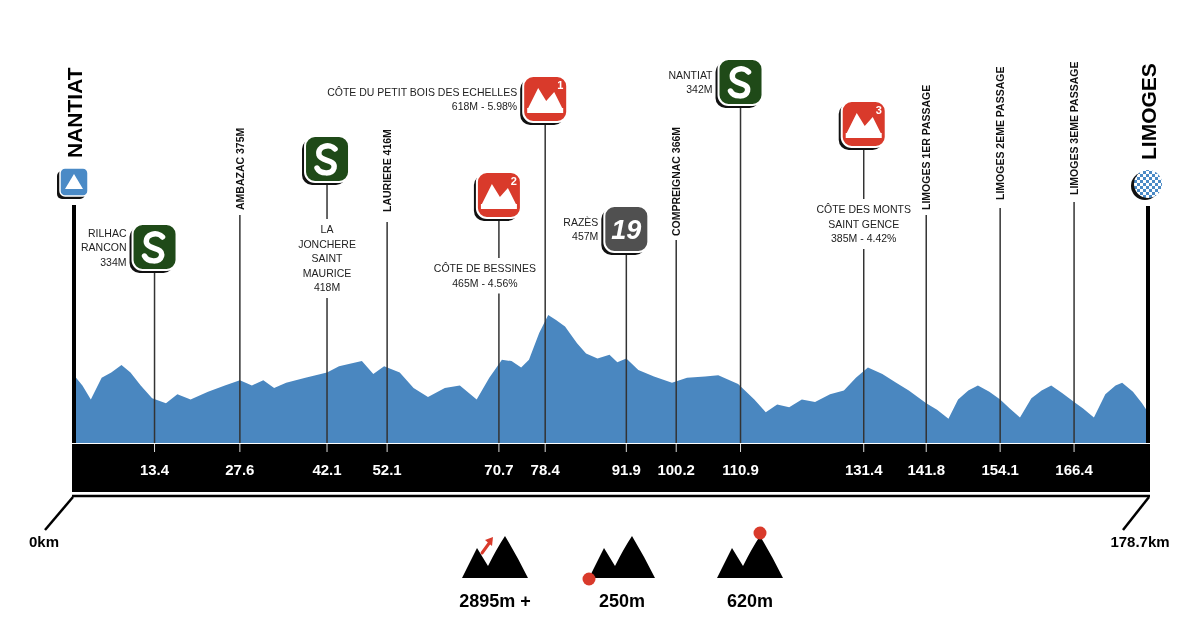 This screenshot has height=634, width=1198. Describe the element at coordinates (422, 99) in the screenshot. I see `ref-line-label: CÔTE DU PETIT BOIS DES ECHELLES 618M - 5.98%` at that location.